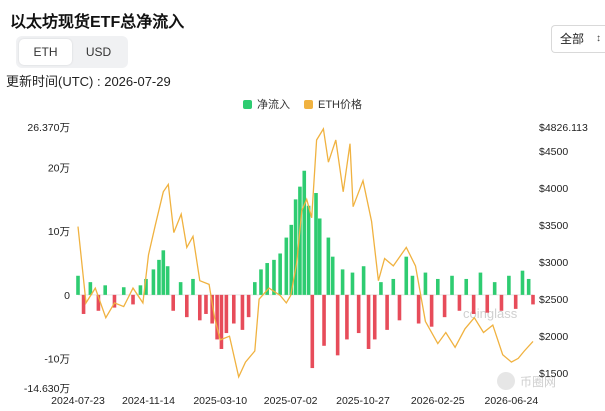 The image size is (605, 411). Describe the element at coordinates (98, 52) in the screenshot. I see `tab-usd: USD` at that location.